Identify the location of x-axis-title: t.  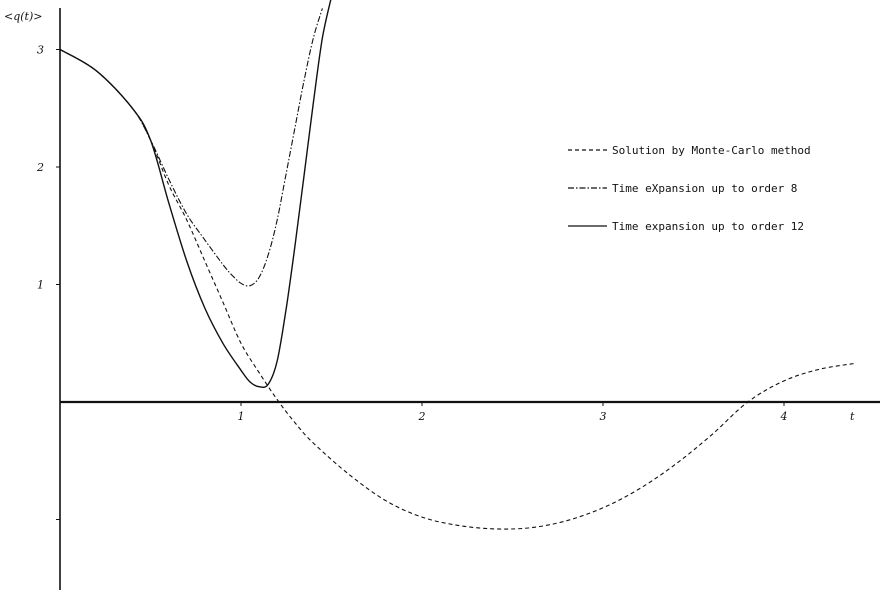
(852, 416).